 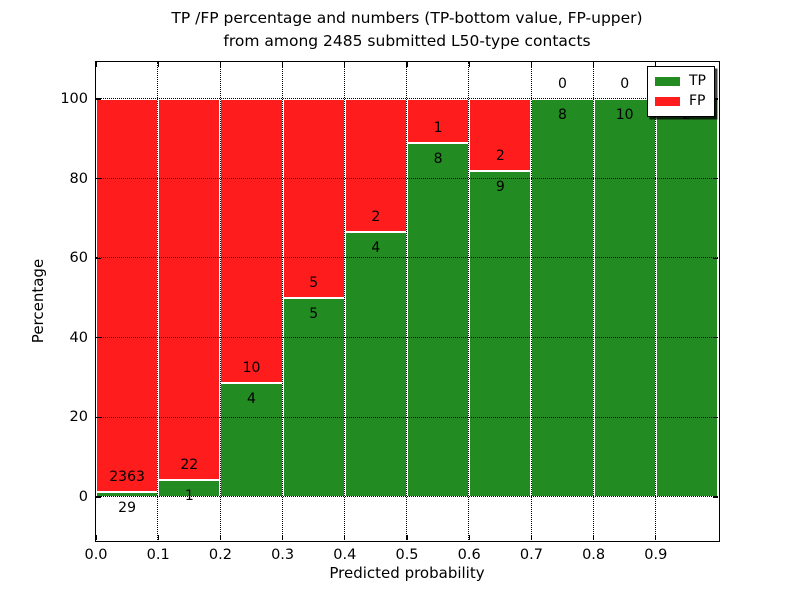 I want to click on fp-count-label: 10, so click(x=251, y=368).